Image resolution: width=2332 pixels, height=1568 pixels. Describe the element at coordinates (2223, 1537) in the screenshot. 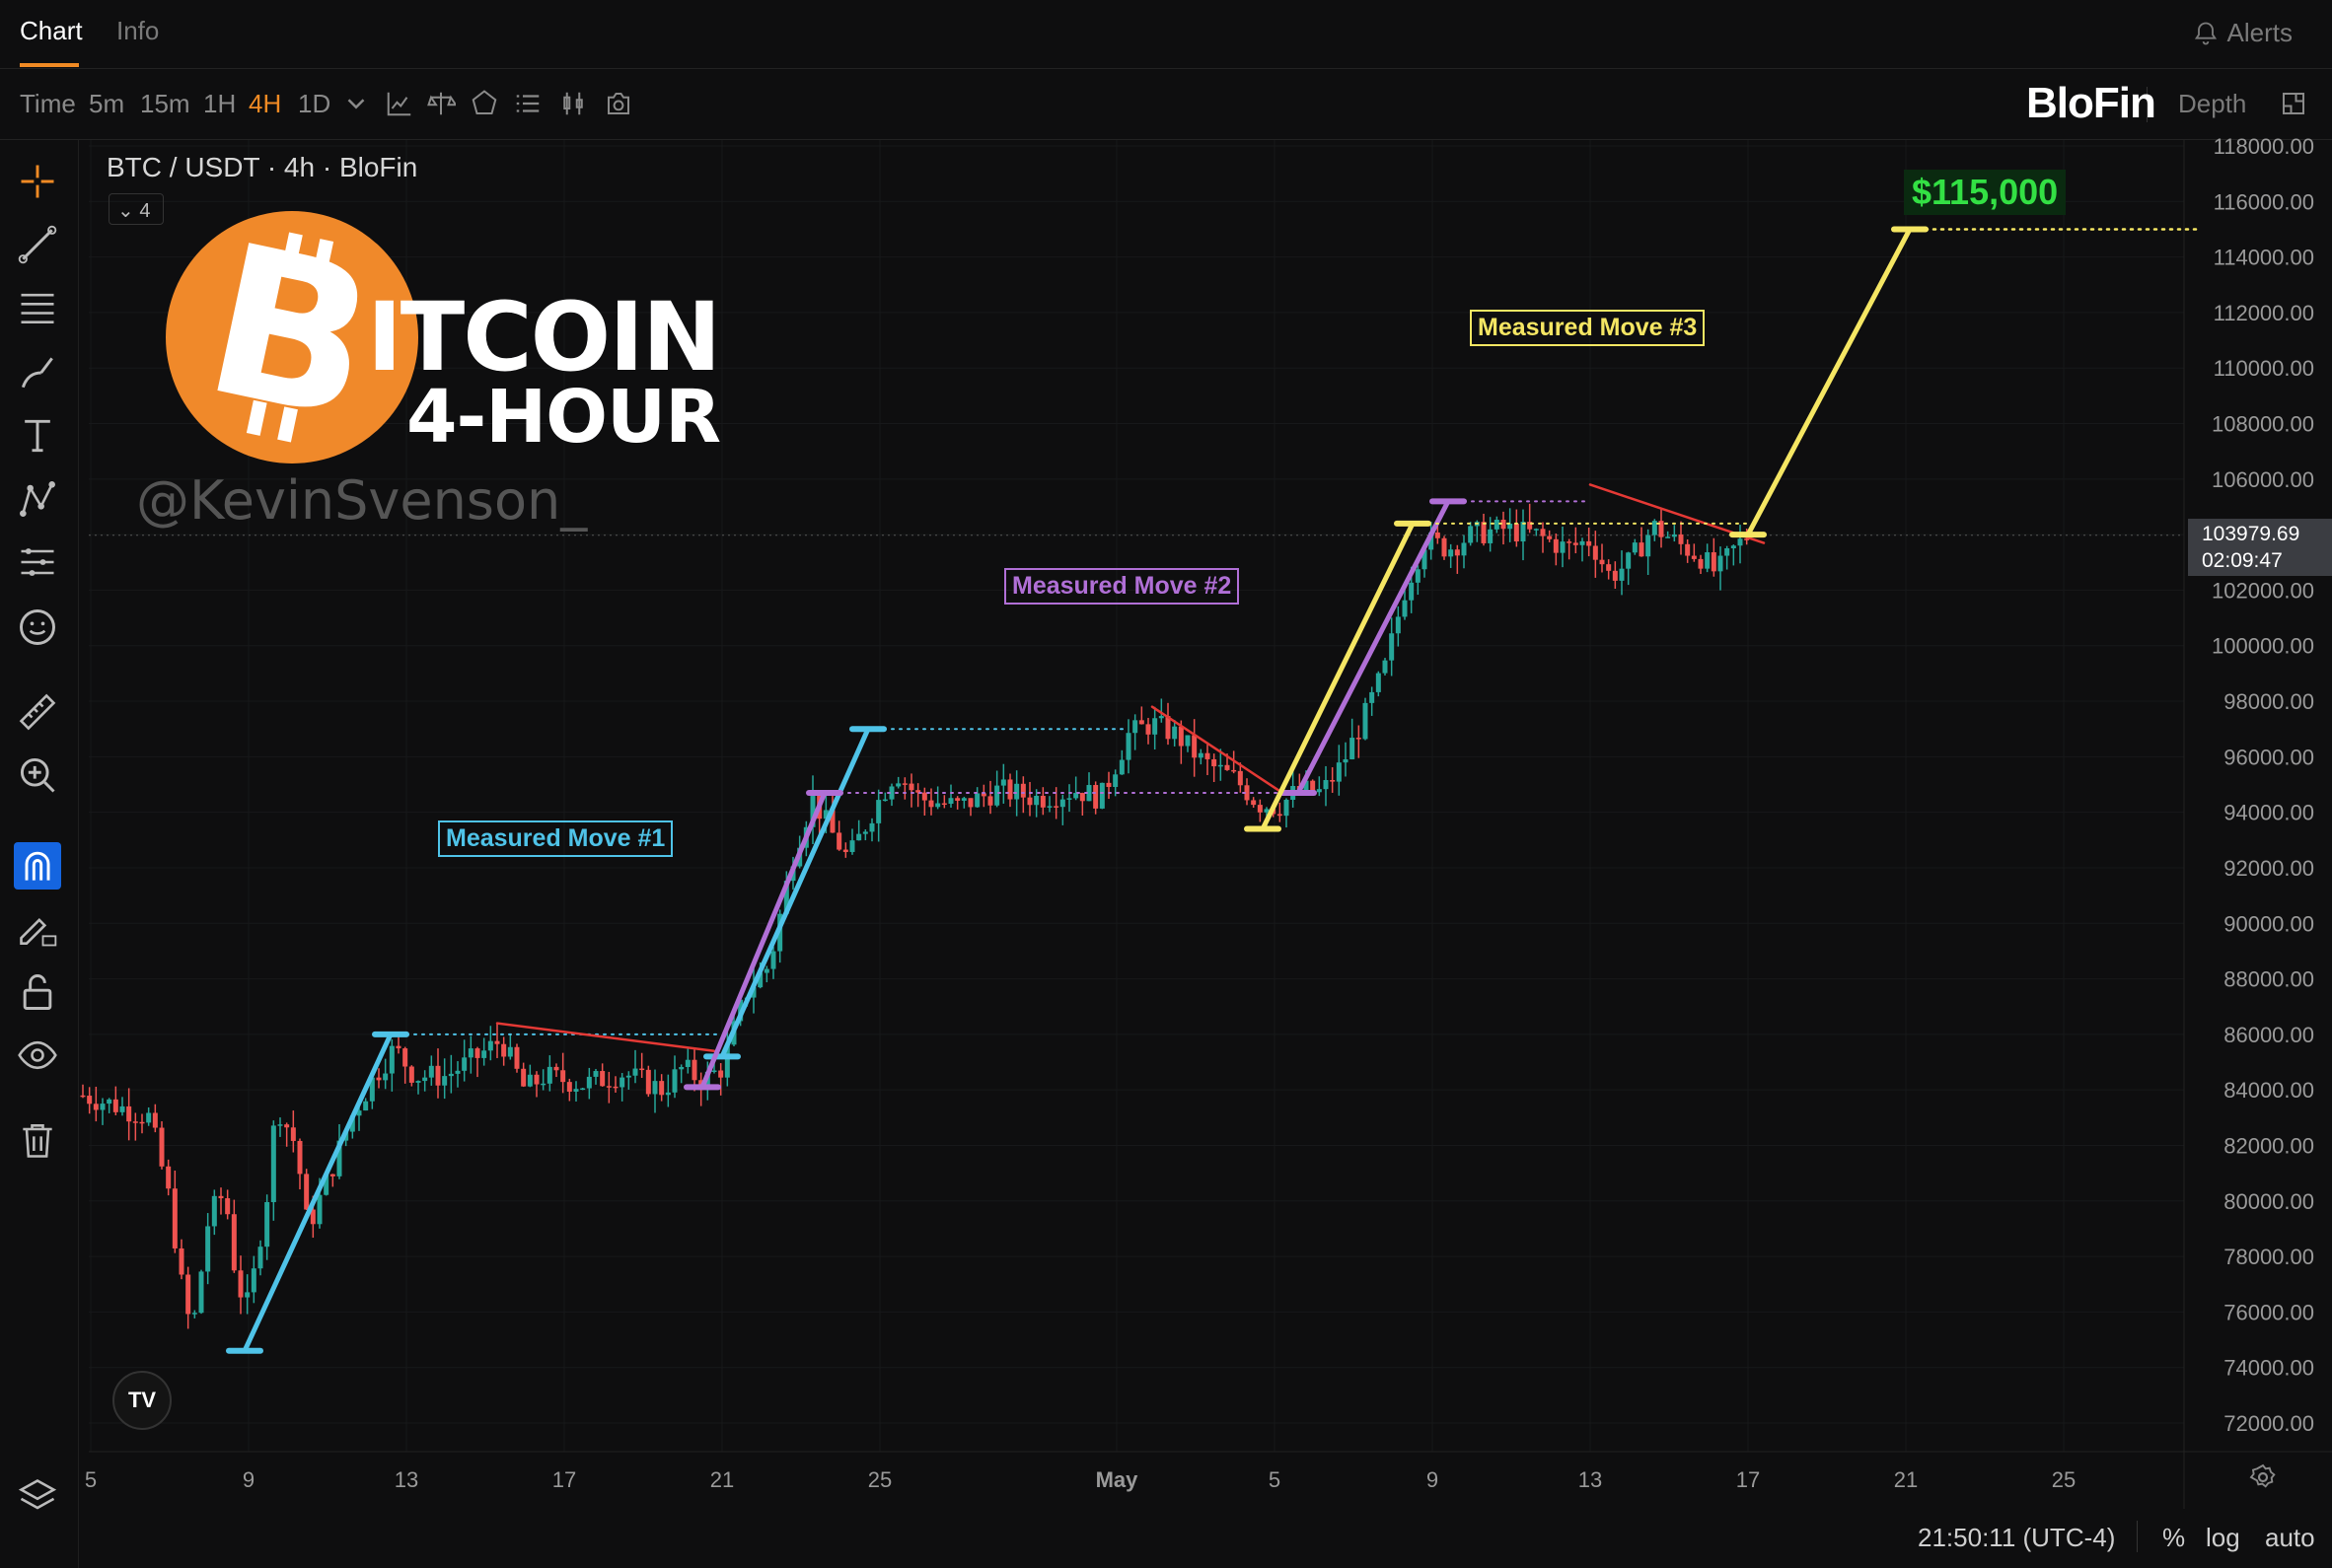

I see `log-toggle: log` at that location.